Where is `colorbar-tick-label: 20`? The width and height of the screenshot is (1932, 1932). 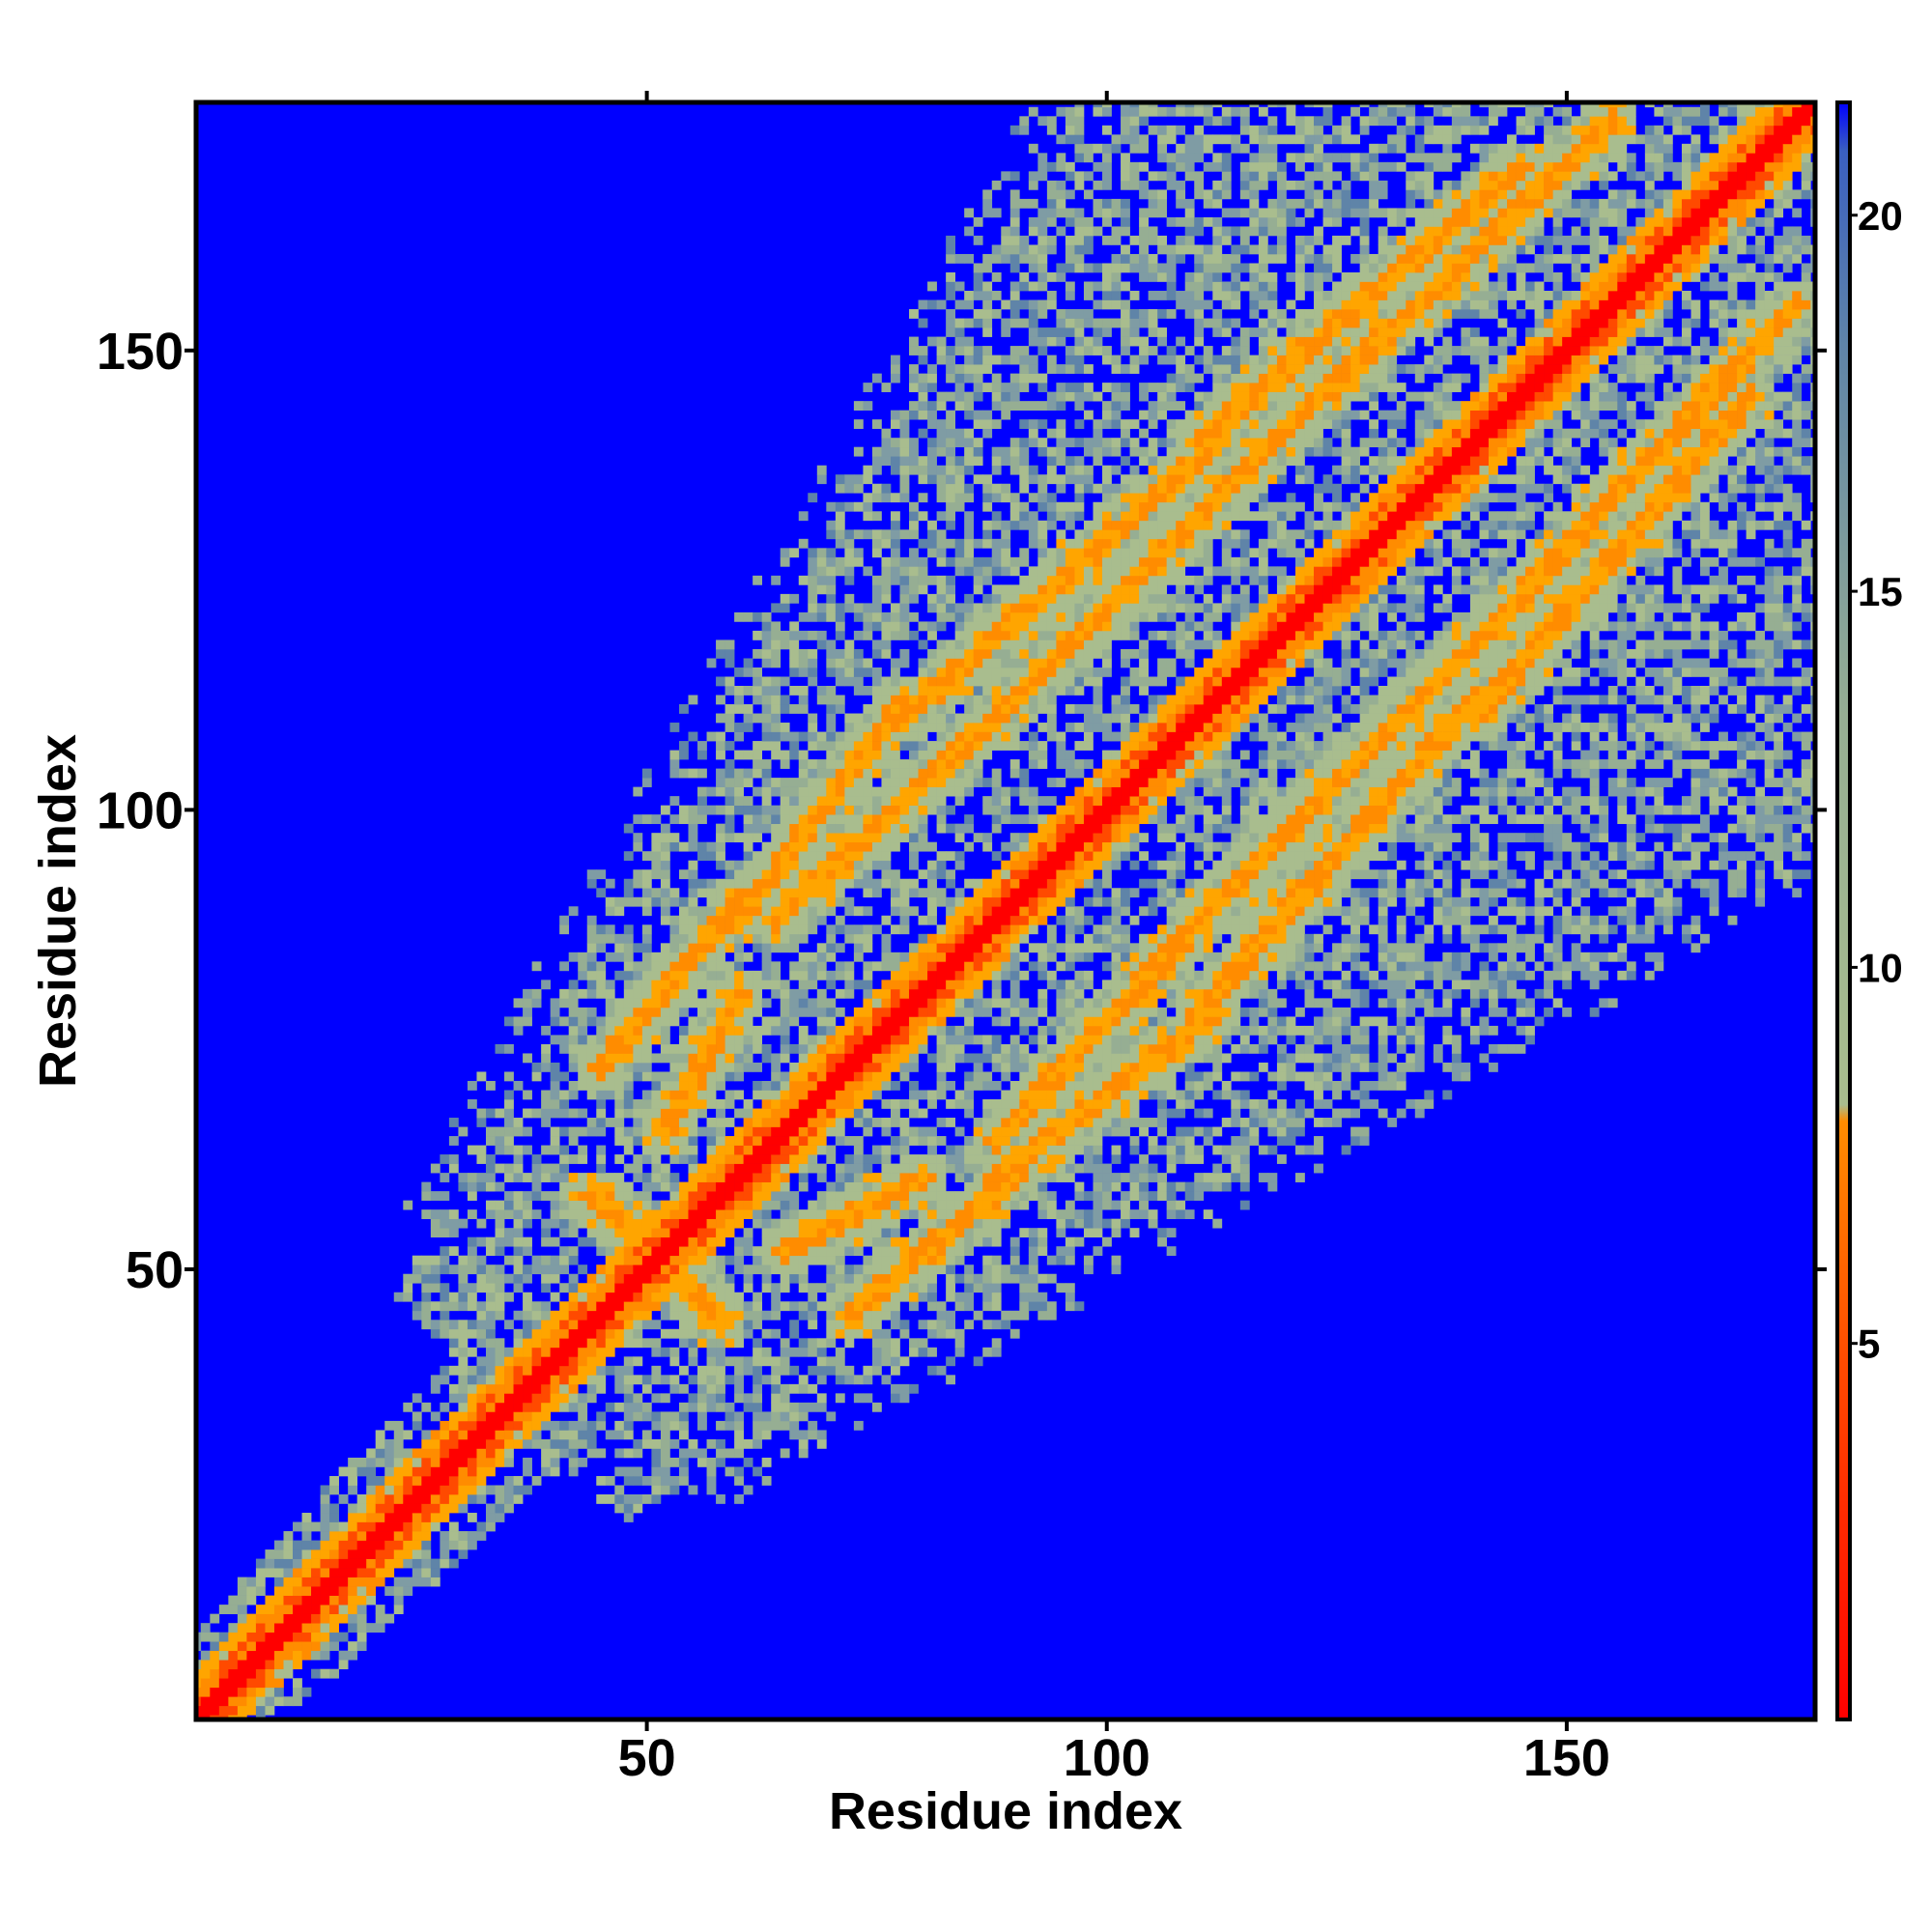 colorbar-tick-label: 20 is located at coordinates (1880, 216).